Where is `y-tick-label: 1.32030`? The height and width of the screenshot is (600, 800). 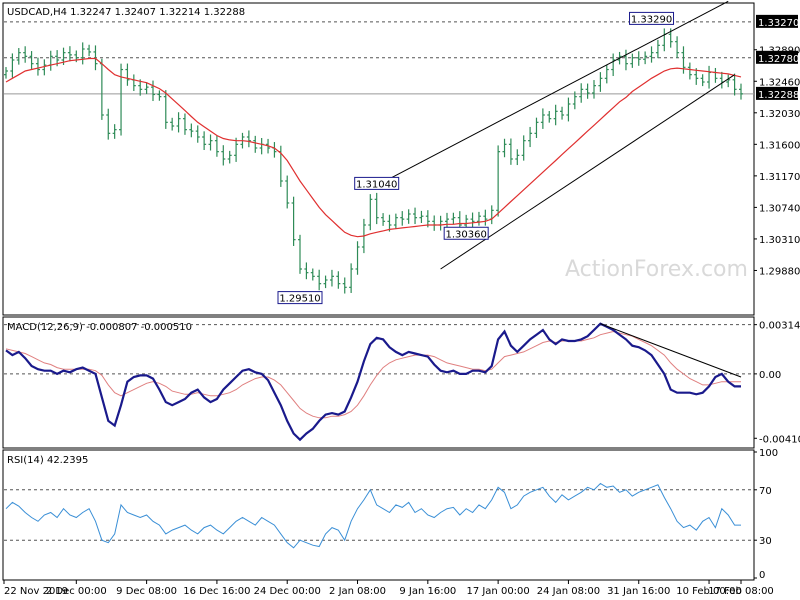 y-tick-label: 1.32030 is located at coordinates (779, 114).